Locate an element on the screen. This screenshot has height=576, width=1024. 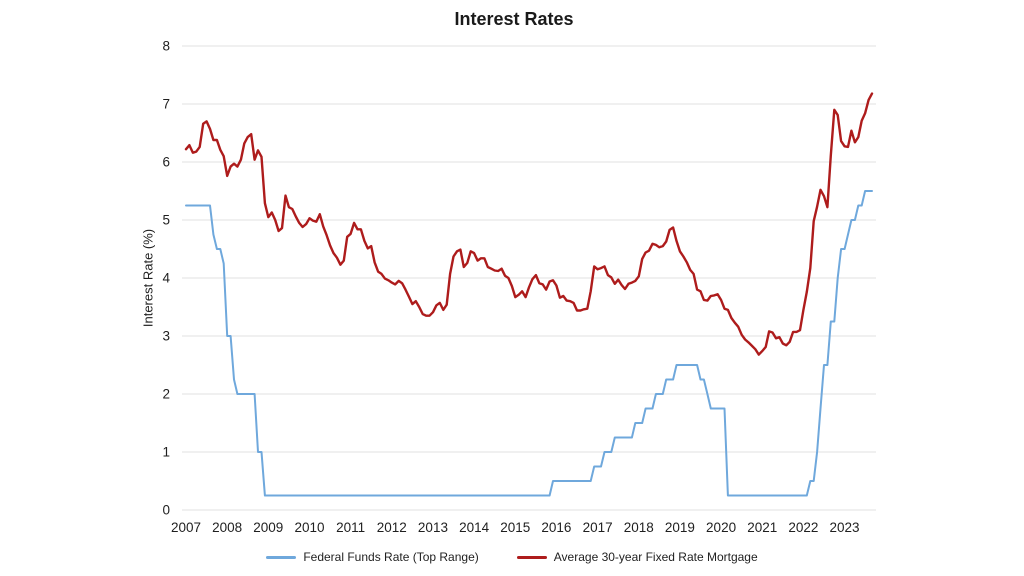
y-tick-label: 6 is located at coordinates (166, 162).